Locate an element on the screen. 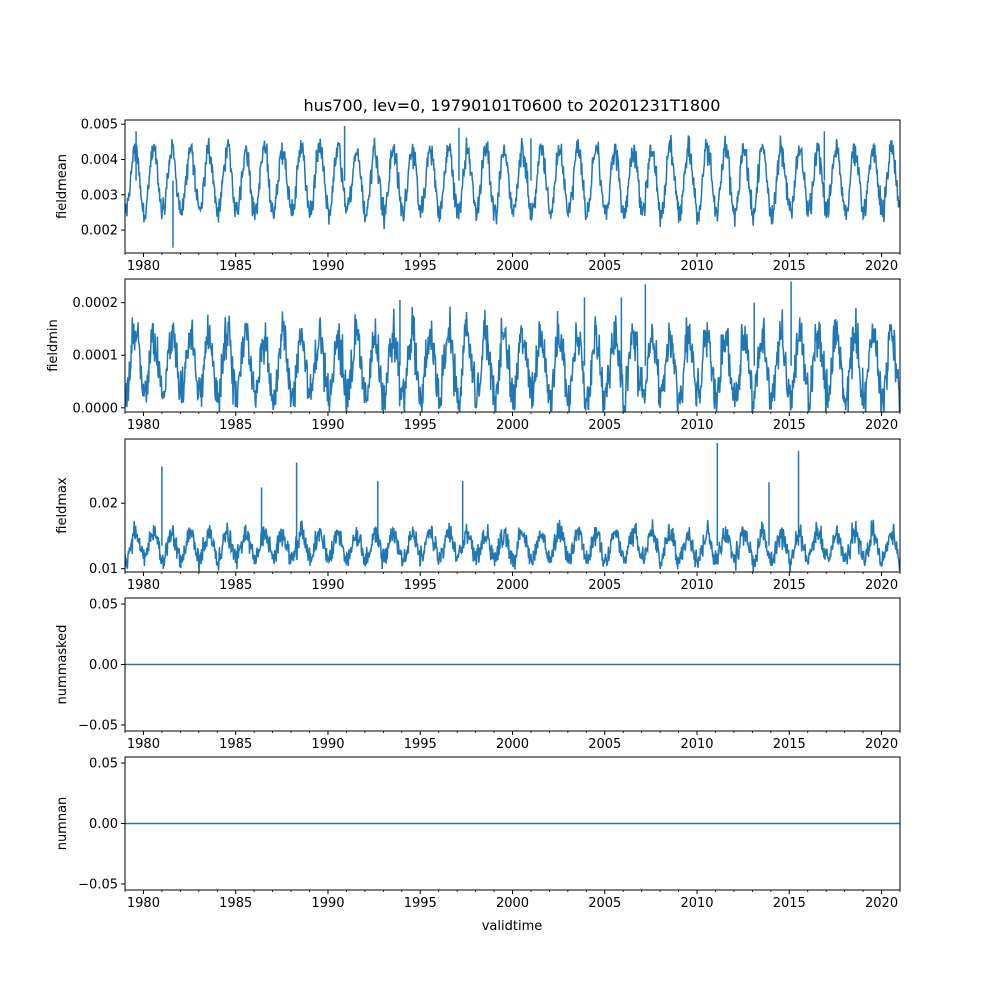 This screenshot has width=1000, height=1000. fieldmean-series-line is located at coordinates (512, 182).